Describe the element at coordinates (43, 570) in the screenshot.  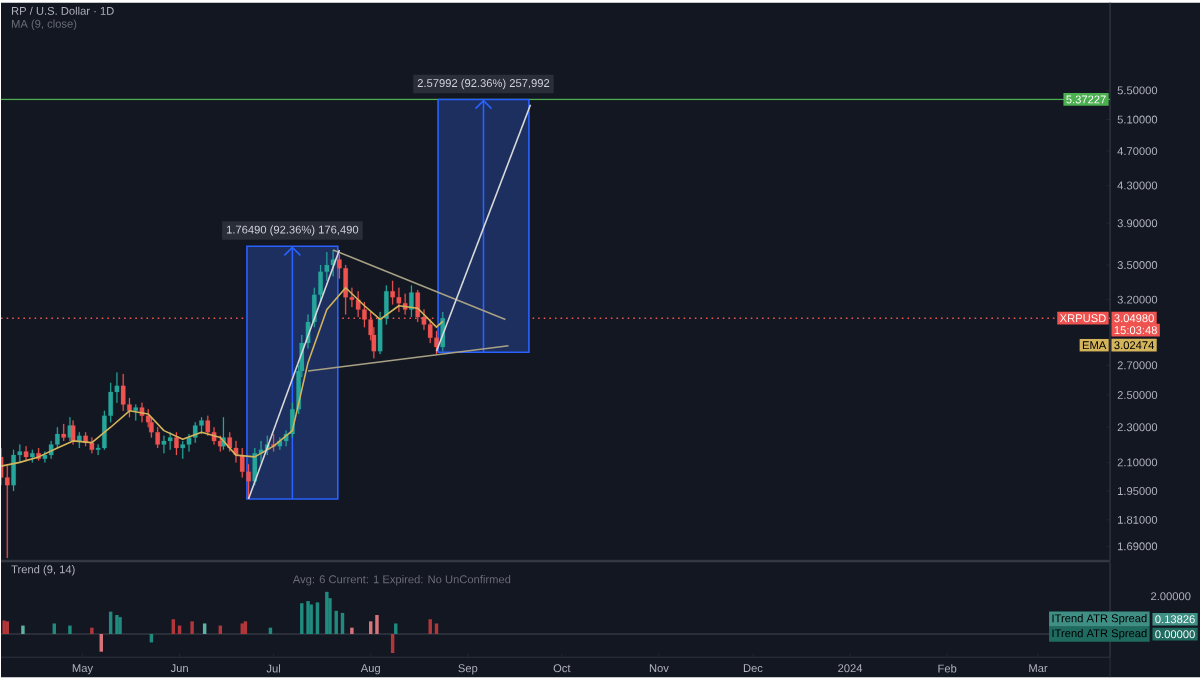
I see `chart-title: Trend (9, 14)` at that location.